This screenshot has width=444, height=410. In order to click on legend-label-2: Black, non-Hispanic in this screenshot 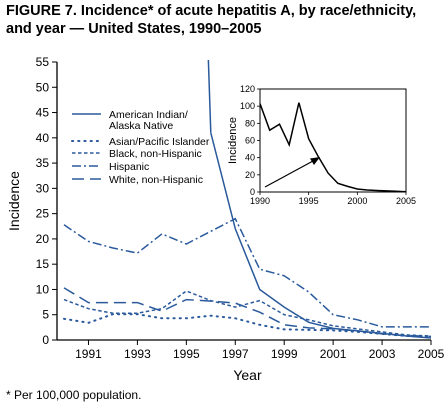, I will do `click(155, 154)`.